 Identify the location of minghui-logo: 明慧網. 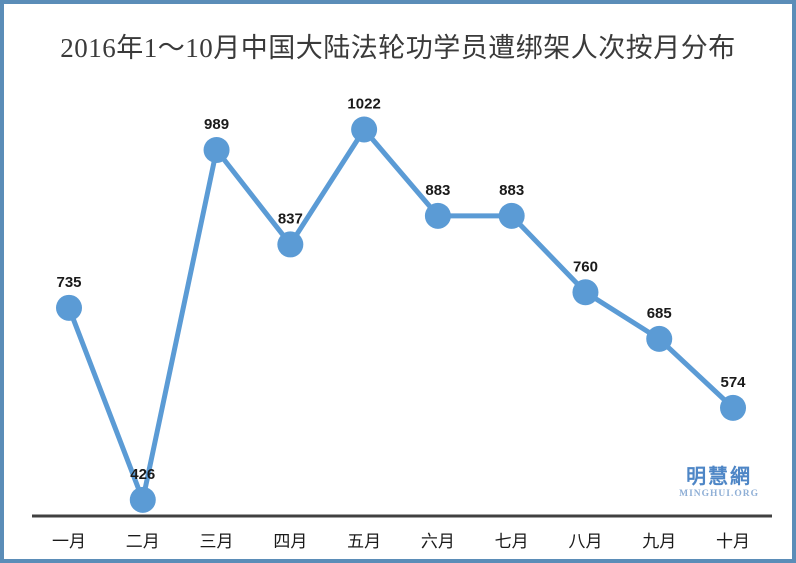
(719, 477).